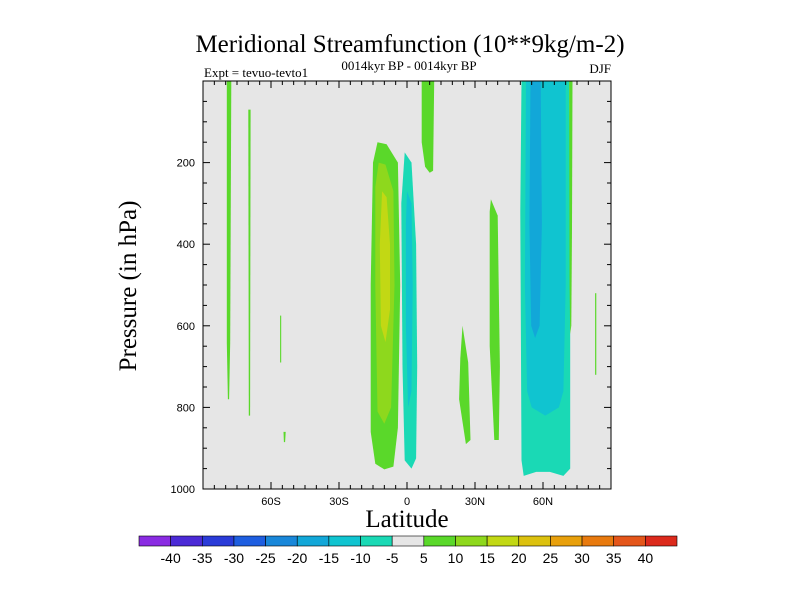  What do you see at coordinates (297, 558) in the screenshot?
I see `colorbar-label: -20` at bounding box center [297, 558].